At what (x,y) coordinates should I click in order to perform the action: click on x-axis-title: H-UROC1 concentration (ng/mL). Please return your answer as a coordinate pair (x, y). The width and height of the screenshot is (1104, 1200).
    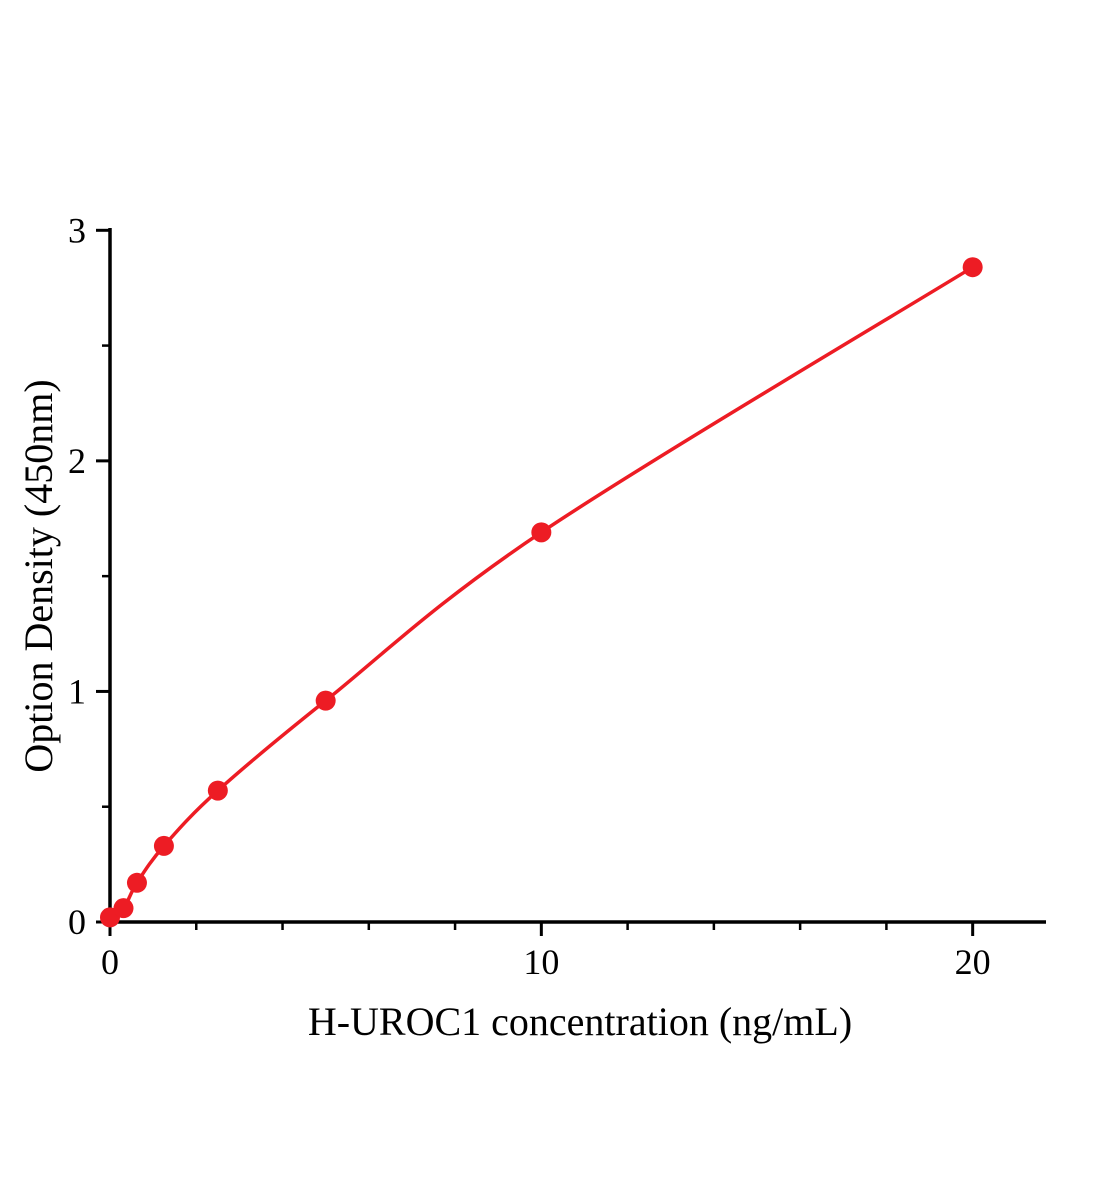
    Looking at the image, I should click on (580, 1021).